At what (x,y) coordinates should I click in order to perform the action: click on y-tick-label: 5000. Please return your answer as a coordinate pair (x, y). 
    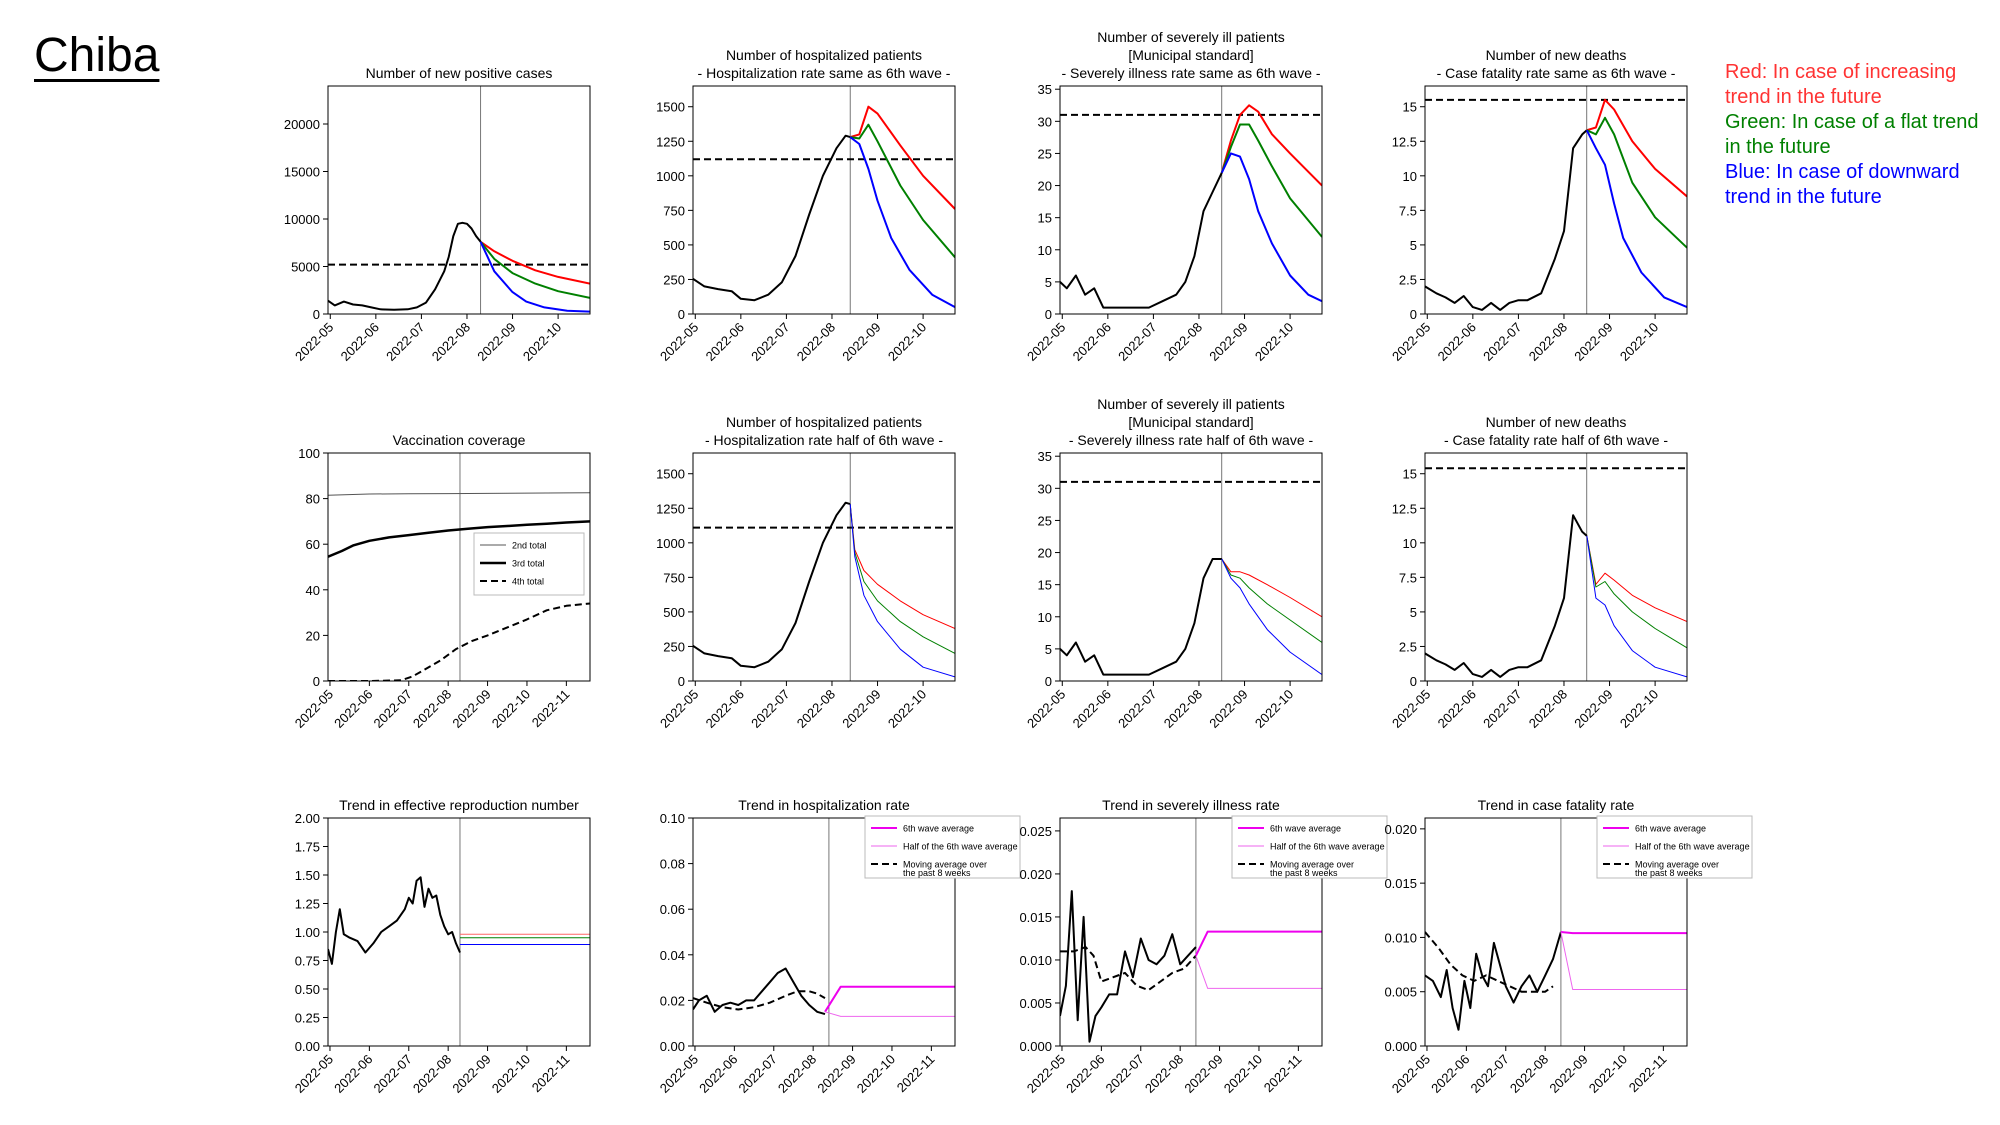
    Looking at the image, I should click on (305, 267).